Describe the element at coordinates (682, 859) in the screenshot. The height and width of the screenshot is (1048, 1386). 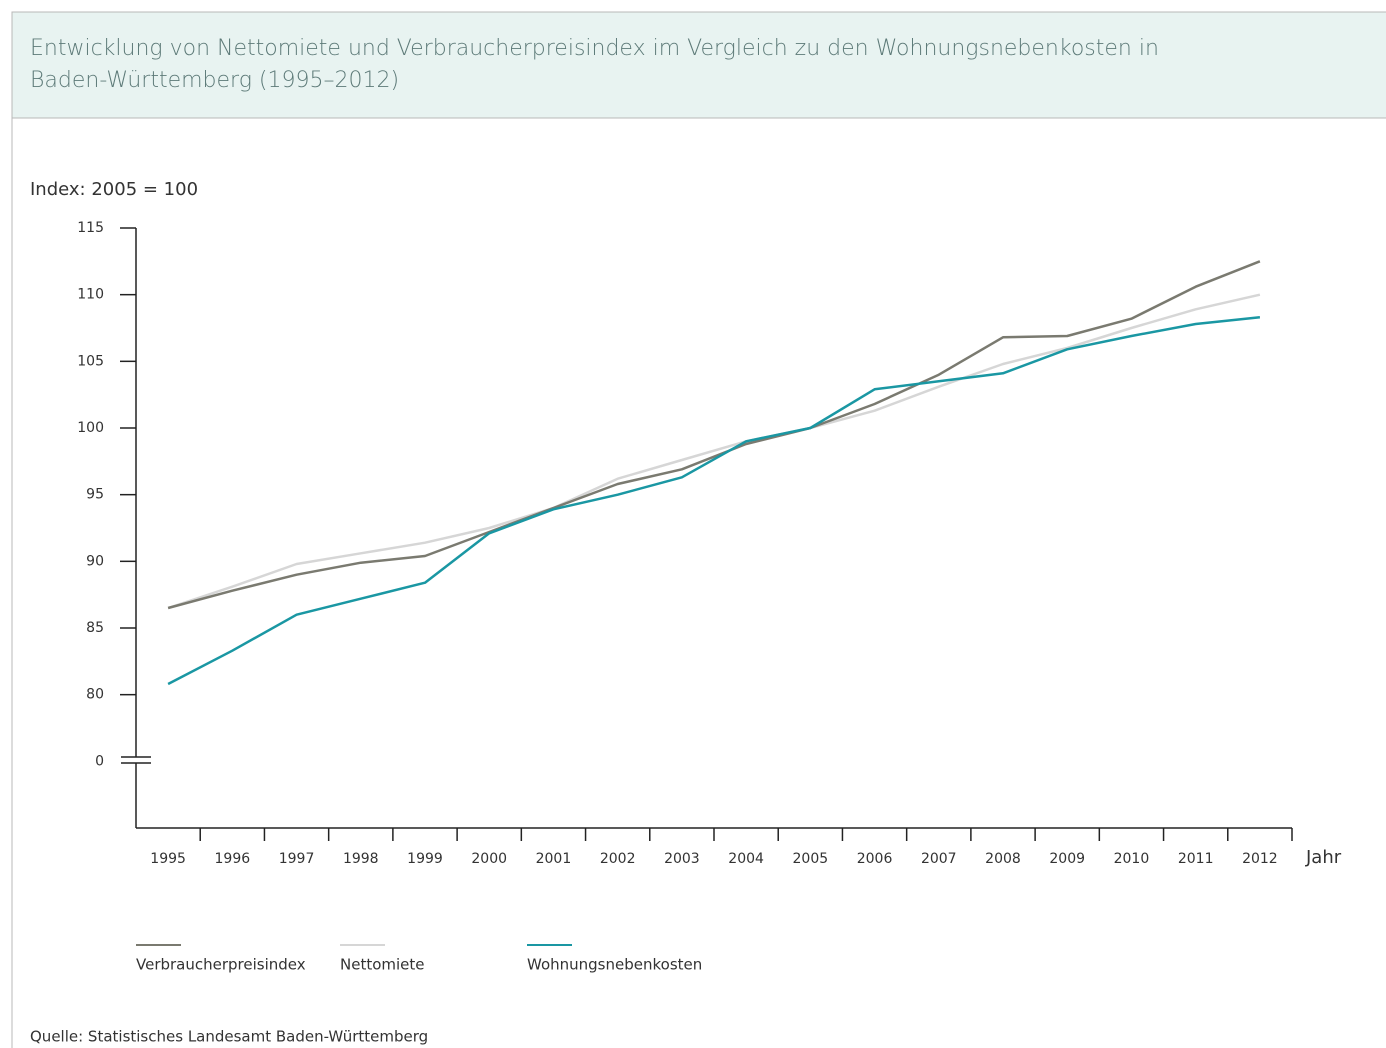
I see `x-tick-label: 2003` at that location.